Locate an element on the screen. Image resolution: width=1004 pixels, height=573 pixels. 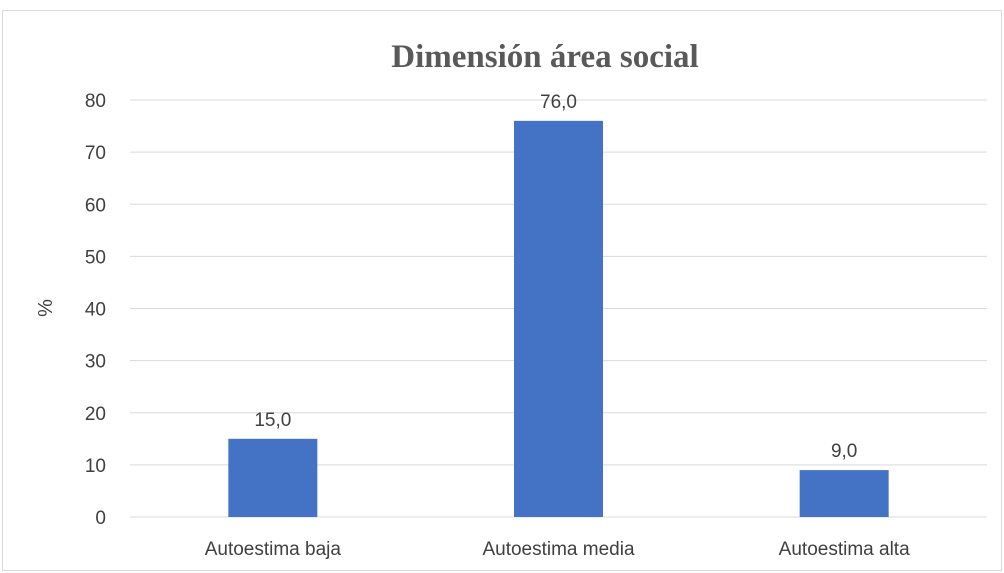
y-tick-label: 50 is located at coordinates (95, 257).